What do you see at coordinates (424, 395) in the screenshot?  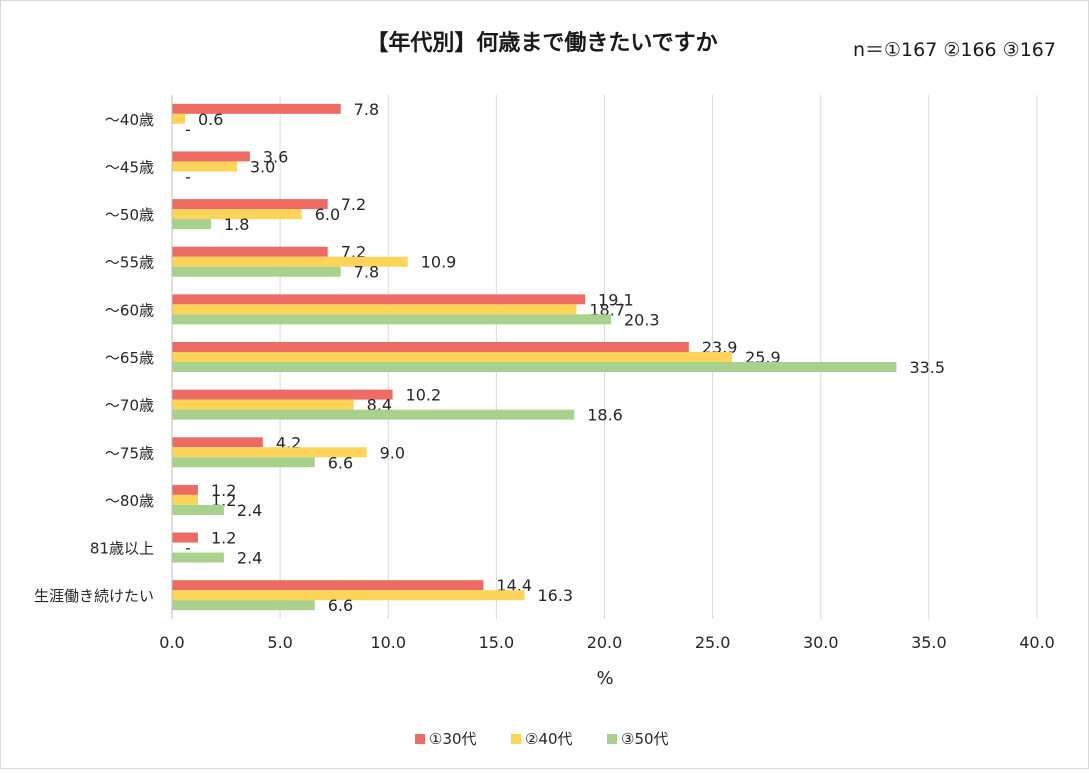 I see `data-label: 10.2` at bounding box center [424, 395].